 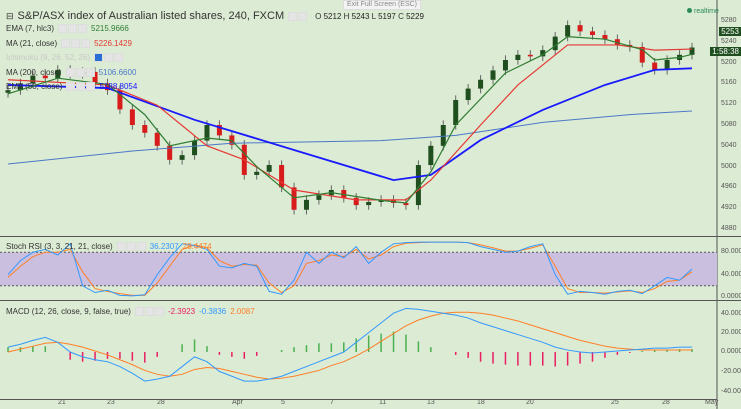 I want to click on stoch-axis-label: 0.0000, so click(x=731, y=296).